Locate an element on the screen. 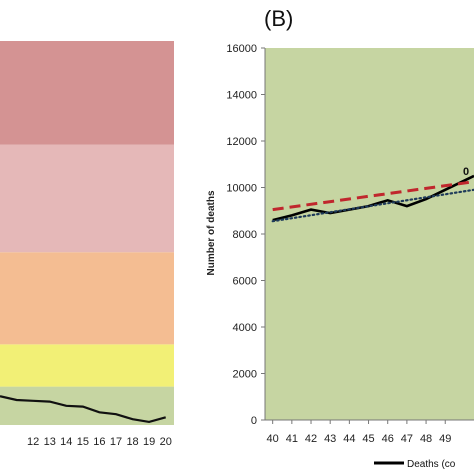  panel-b-x-tick-label: 48 is located at coordinates (426, 439).